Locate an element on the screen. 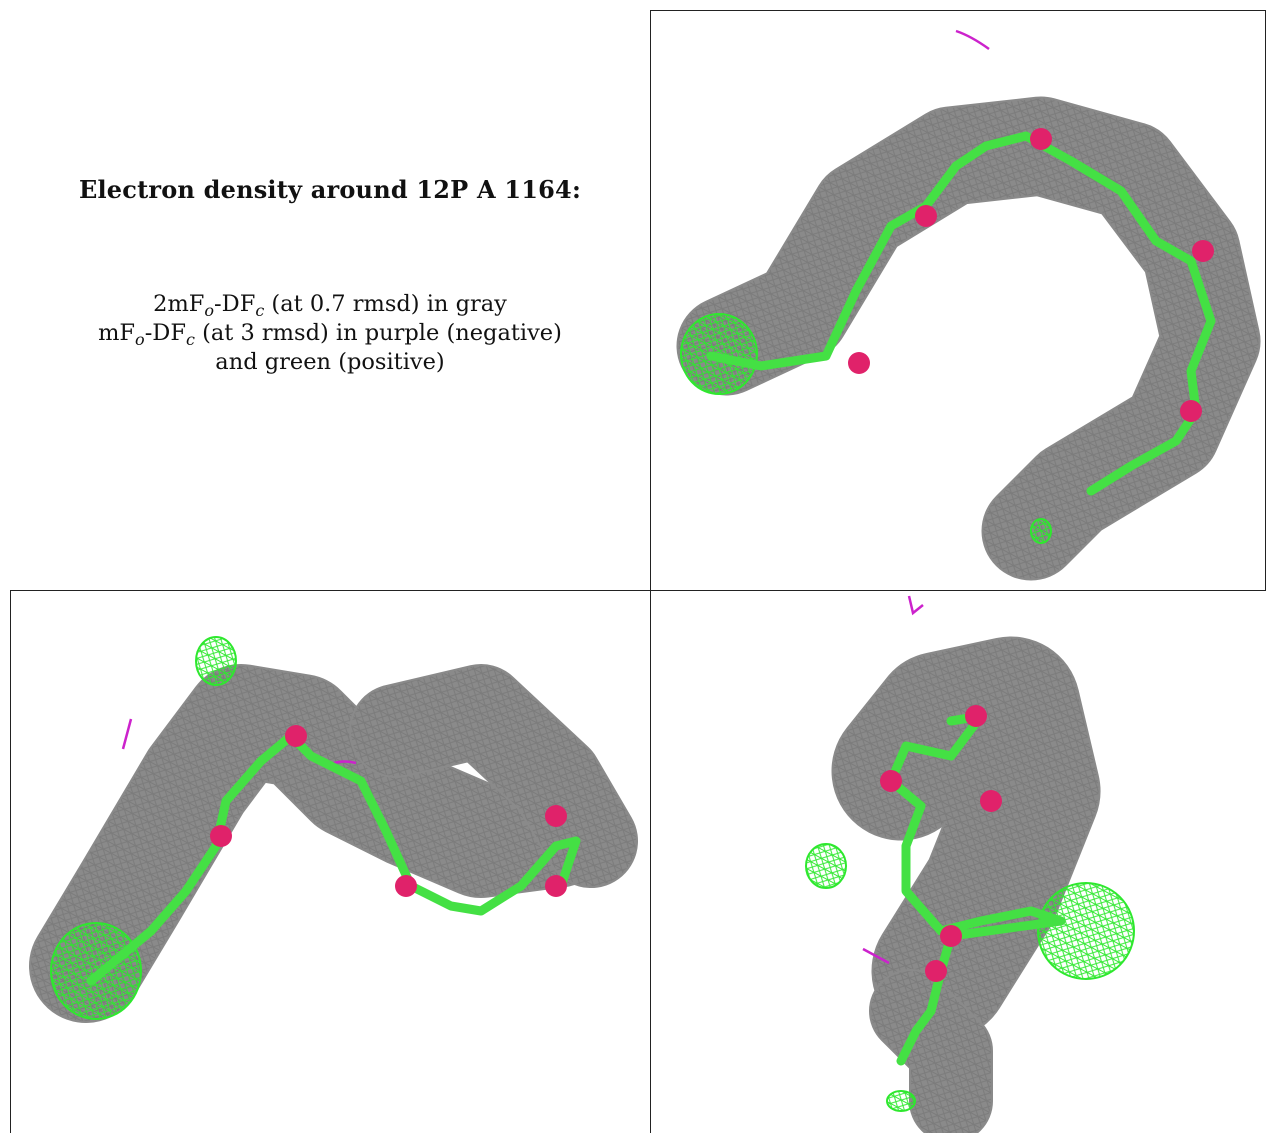 The height and width of the screenshot is (1133, 1276). density-mesh-fofc-positive-top is located at coordinates (216, 661).